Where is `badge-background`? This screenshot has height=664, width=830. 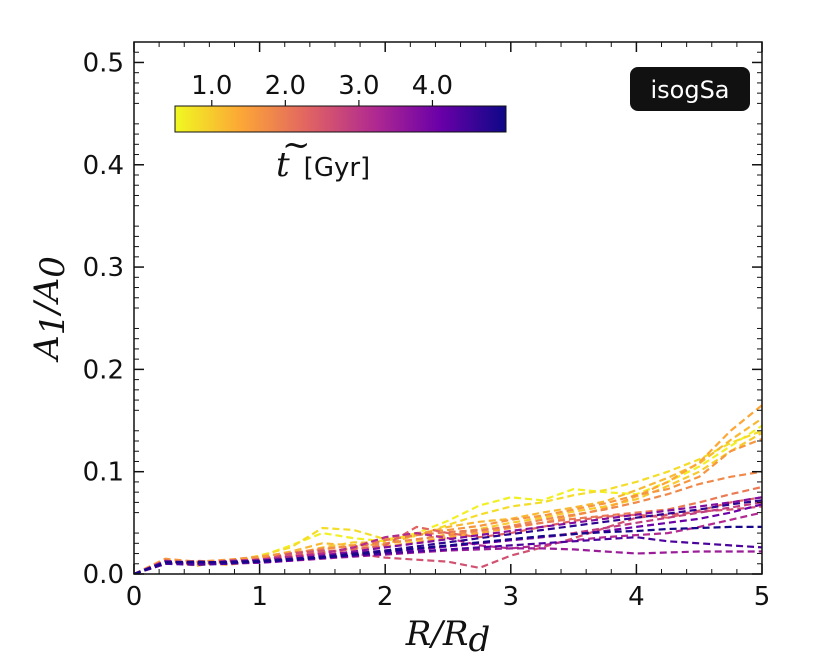 badge-background is located at coordinates (690, 89).